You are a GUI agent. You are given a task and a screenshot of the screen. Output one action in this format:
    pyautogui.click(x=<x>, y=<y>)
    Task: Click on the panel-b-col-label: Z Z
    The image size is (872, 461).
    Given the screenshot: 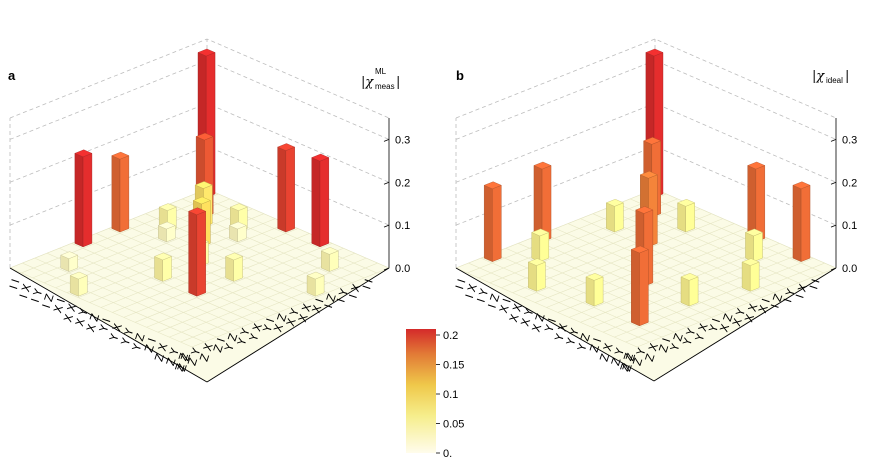 What is the action you would take?
    pyautogui.click(x=629, y=362)
    